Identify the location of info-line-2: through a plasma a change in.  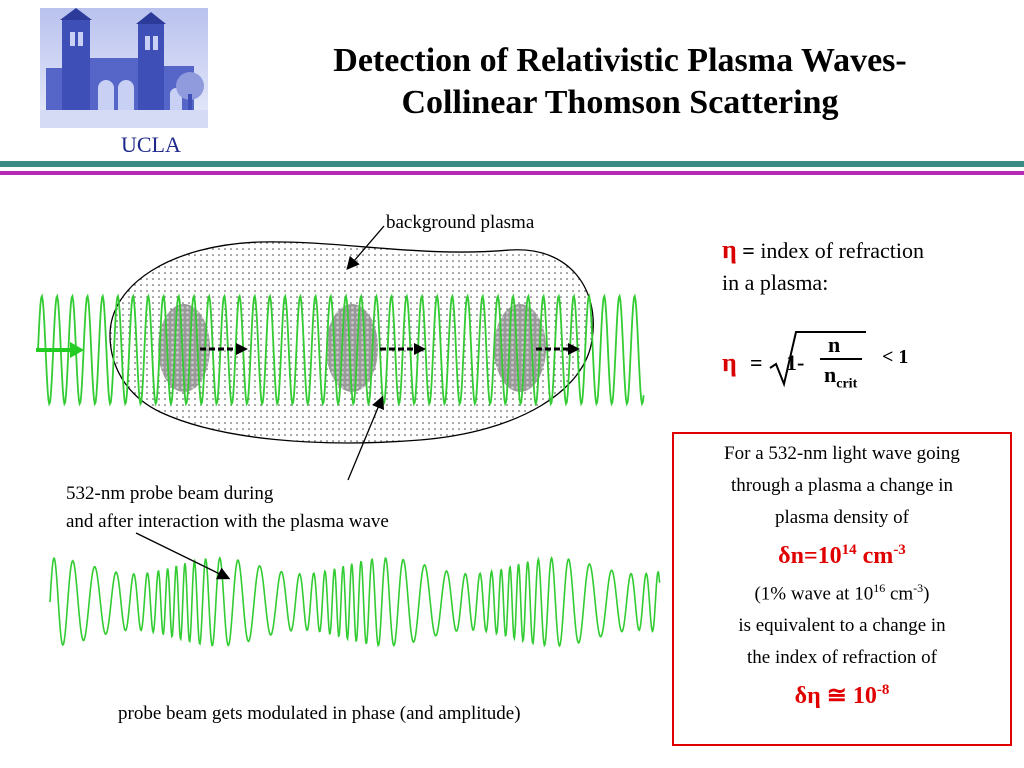
(842, 485).